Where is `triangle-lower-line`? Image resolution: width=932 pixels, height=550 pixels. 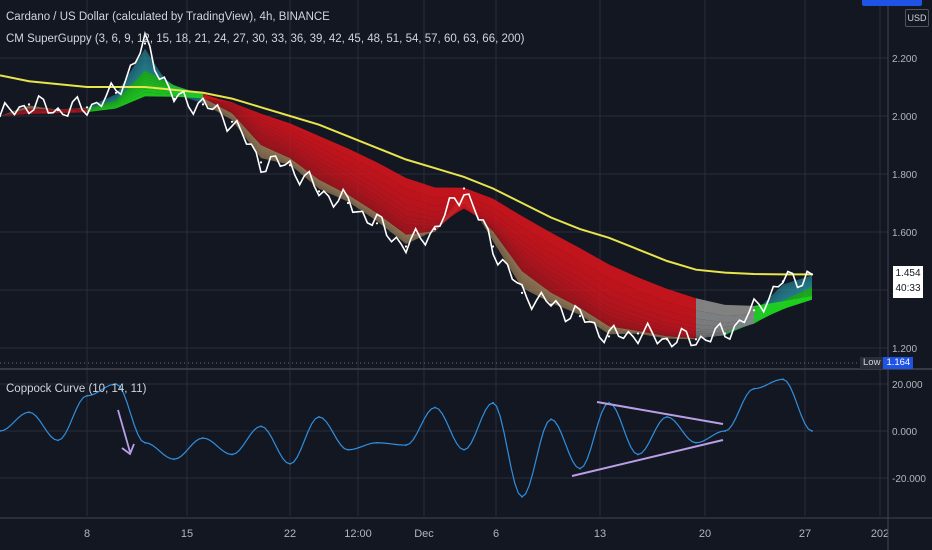 triangle-lower-line is located at coordinates (647, 458).